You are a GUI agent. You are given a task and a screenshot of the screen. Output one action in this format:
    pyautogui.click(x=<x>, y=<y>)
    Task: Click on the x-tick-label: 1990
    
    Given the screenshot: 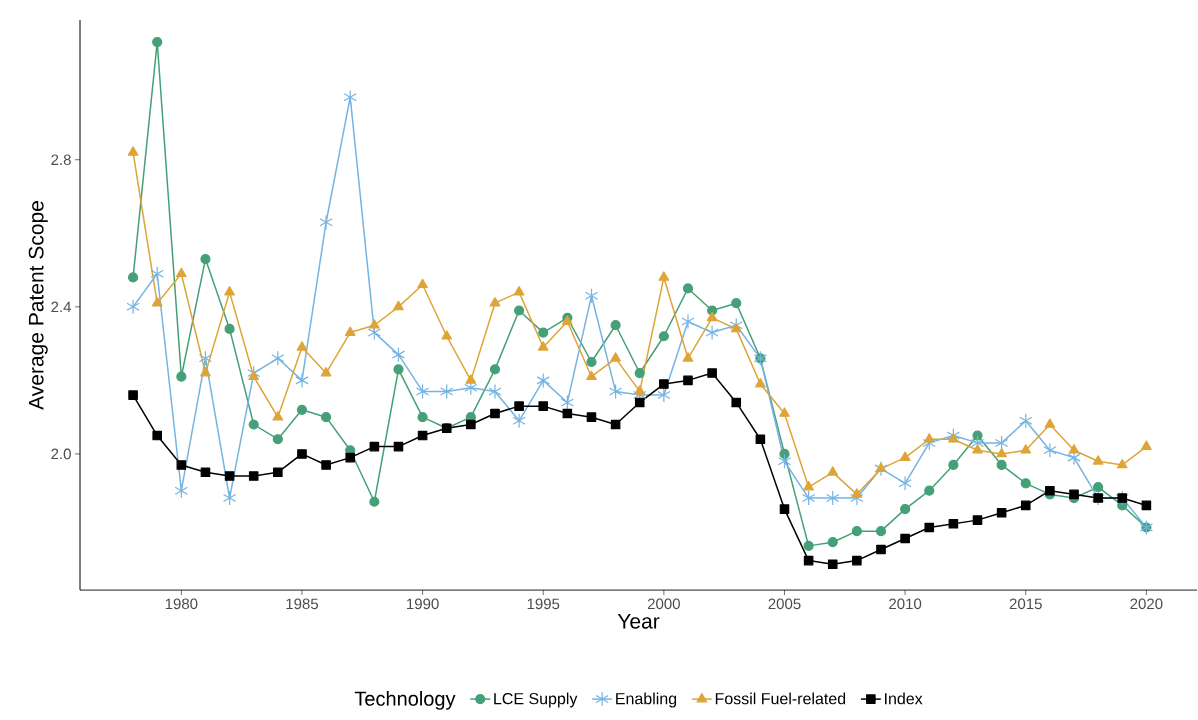 What is the action you would take?
    pyautogui.click(x=423, y=604)
    